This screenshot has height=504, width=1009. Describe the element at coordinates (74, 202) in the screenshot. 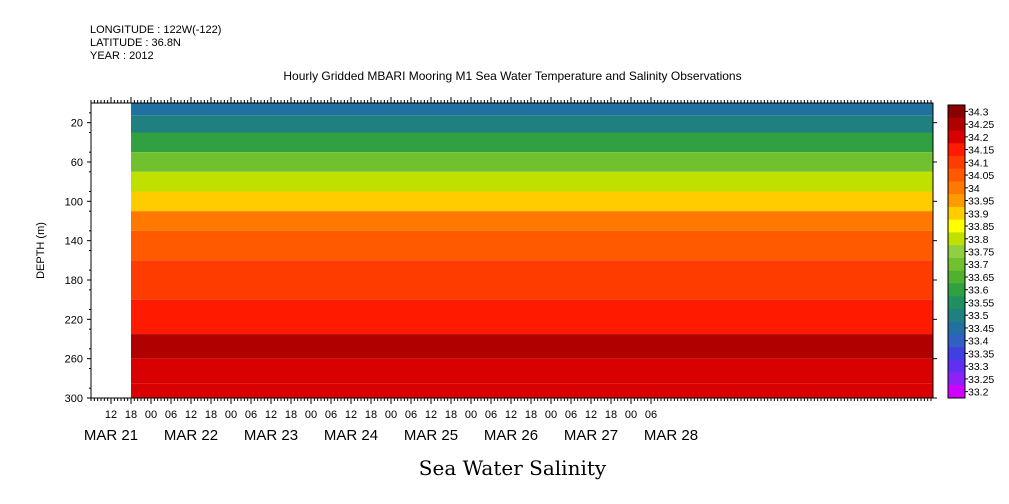

I see `y-tick-label: 100` at that location.